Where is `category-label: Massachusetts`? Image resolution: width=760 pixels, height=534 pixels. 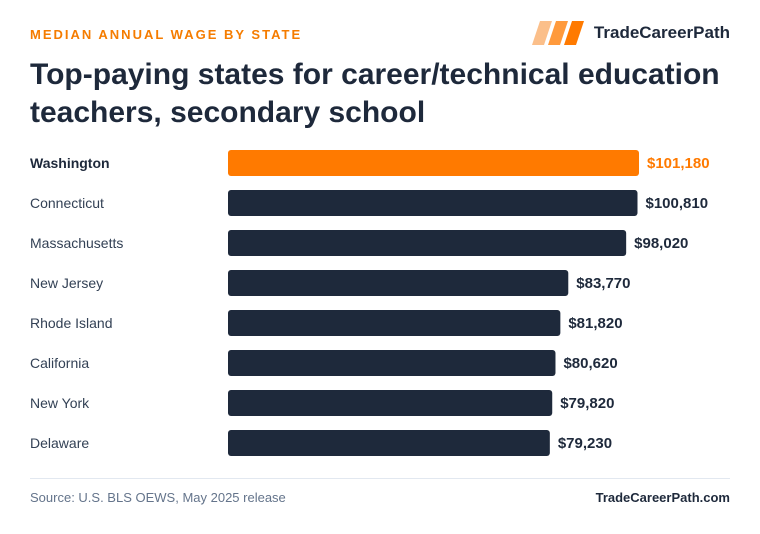
category-label: Massachusetts is located at coordinates (76, 243).